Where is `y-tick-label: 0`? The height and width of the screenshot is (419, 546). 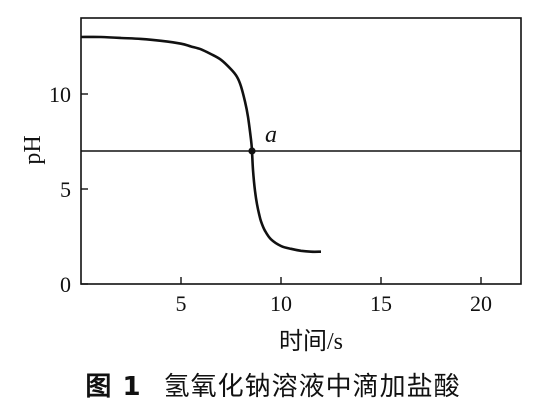 y-tick-label: 0 is located at coordinates (65, 284).